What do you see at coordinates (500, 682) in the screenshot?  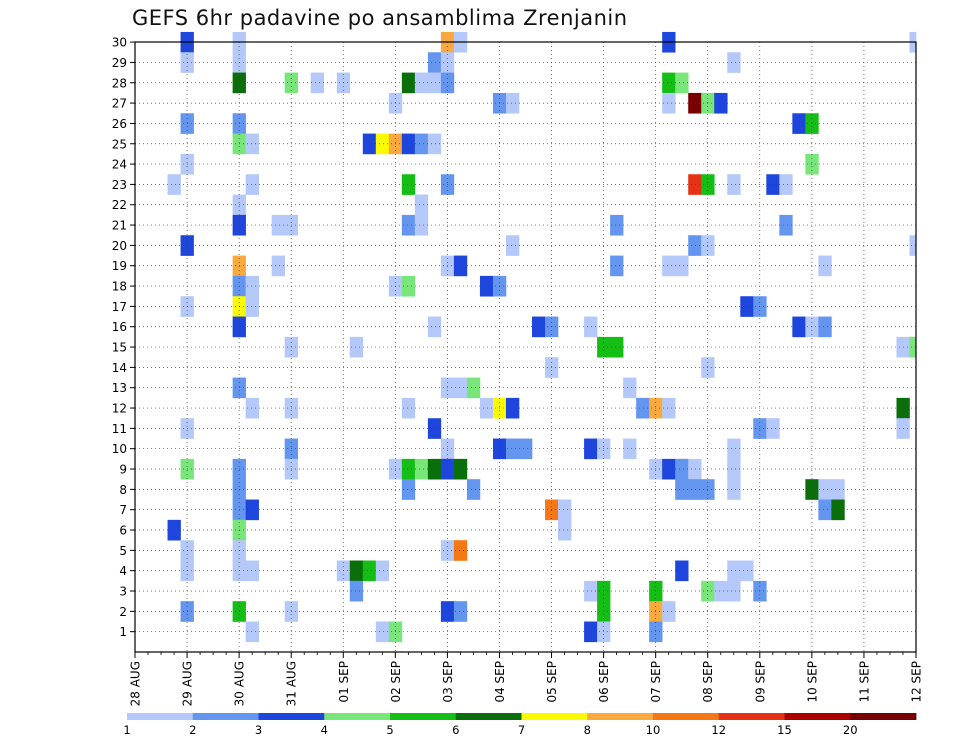 I see `x-tick-label: 04 SEP` at bounding box center [500, 682].